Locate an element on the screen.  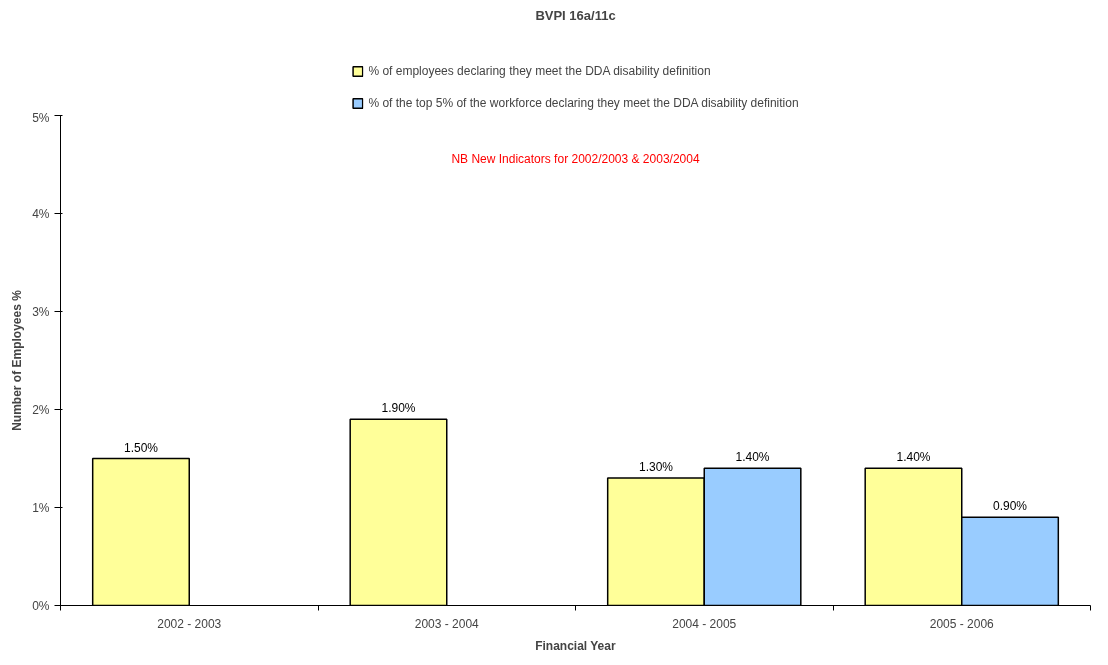
x-axis-title: Financial Year is located at coordinates (575, 645).